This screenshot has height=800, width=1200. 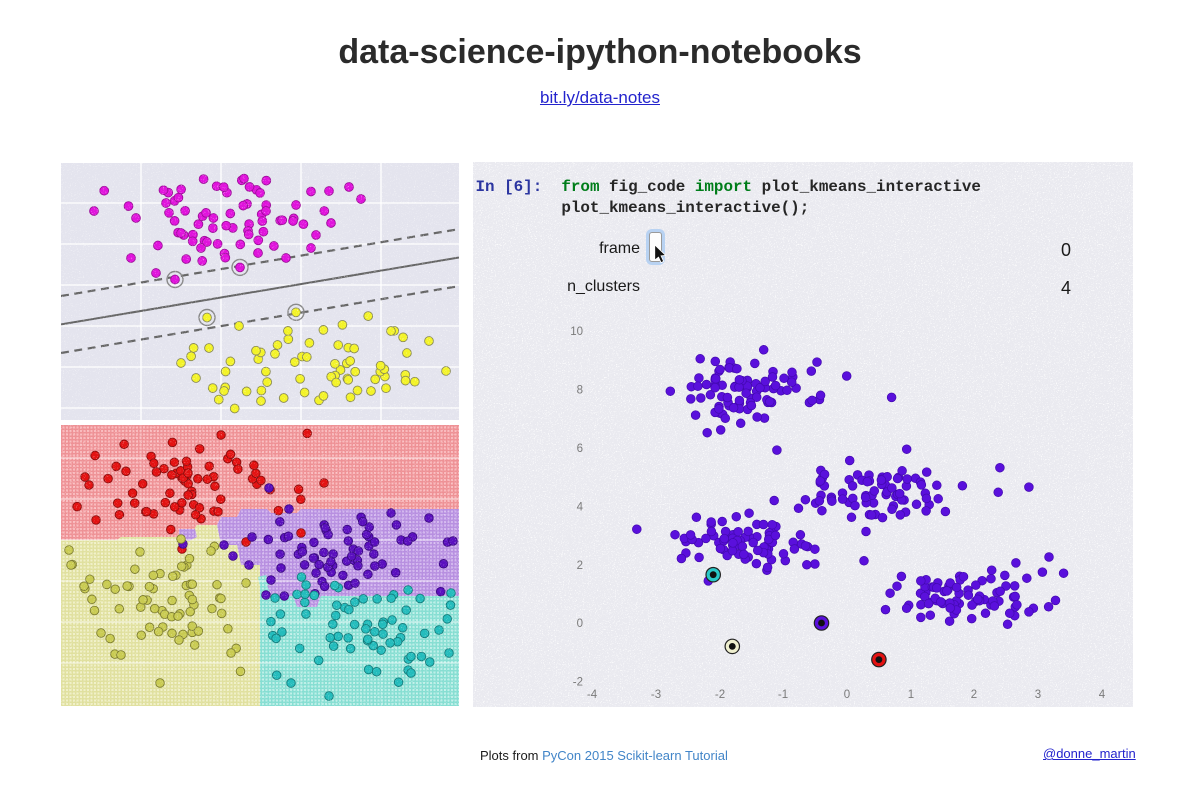 I want to click on svg-text: 10, so click(x=576, y=332).